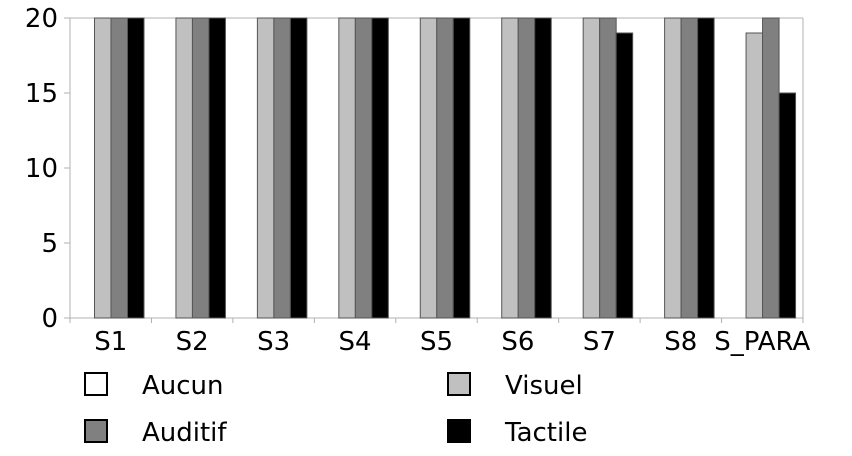  I want to click on x-tick-label: S2, so click(192, 342).